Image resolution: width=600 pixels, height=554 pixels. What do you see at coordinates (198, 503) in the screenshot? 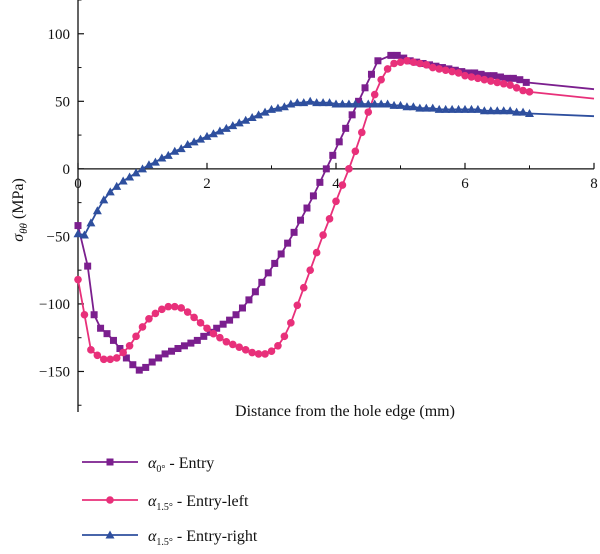
I see `legend-label: α1.5° - Entry-left` at bounding box center [198, 503].